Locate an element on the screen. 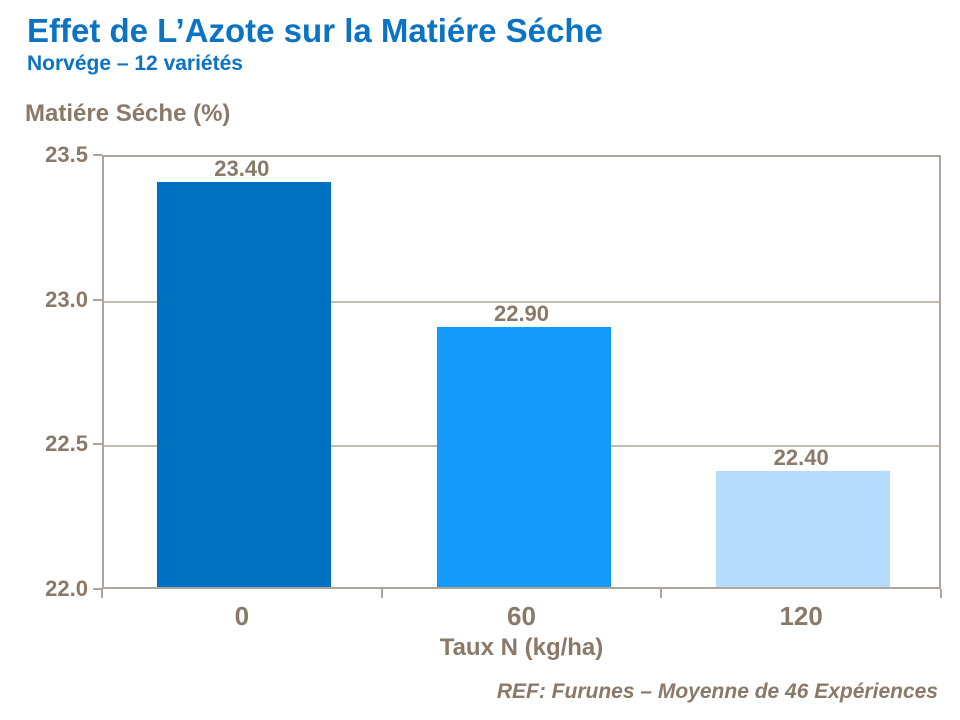 The height and width of the screenshot is (720, 960). footer-reference: REF: Furunes – Moyenne de 46 Expériences is located at coordinates (717, 691).